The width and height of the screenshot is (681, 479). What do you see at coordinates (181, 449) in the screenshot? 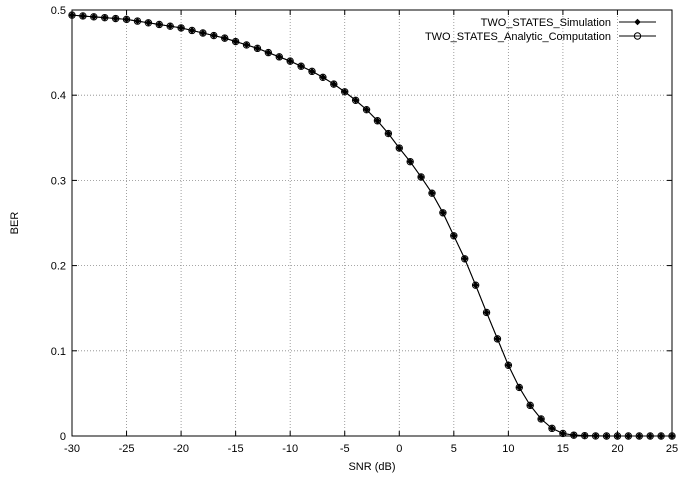
I see `x-tick-label: -20` at bounding box center [181, 449].